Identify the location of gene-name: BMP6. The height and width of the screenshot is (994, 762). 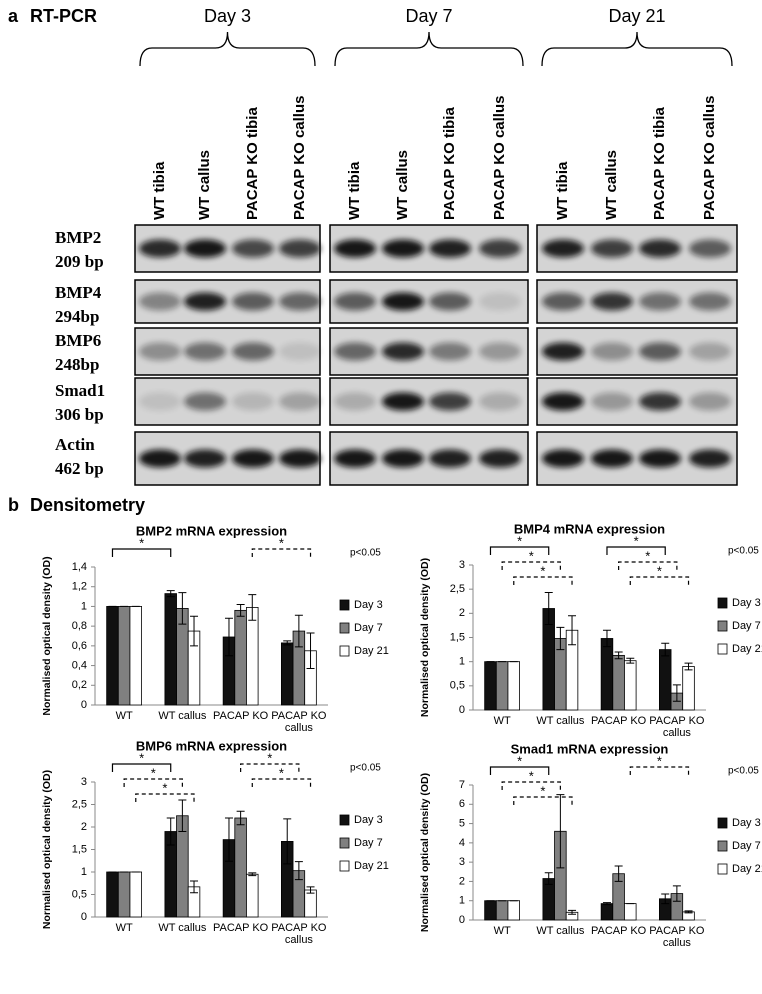
(78, 340).